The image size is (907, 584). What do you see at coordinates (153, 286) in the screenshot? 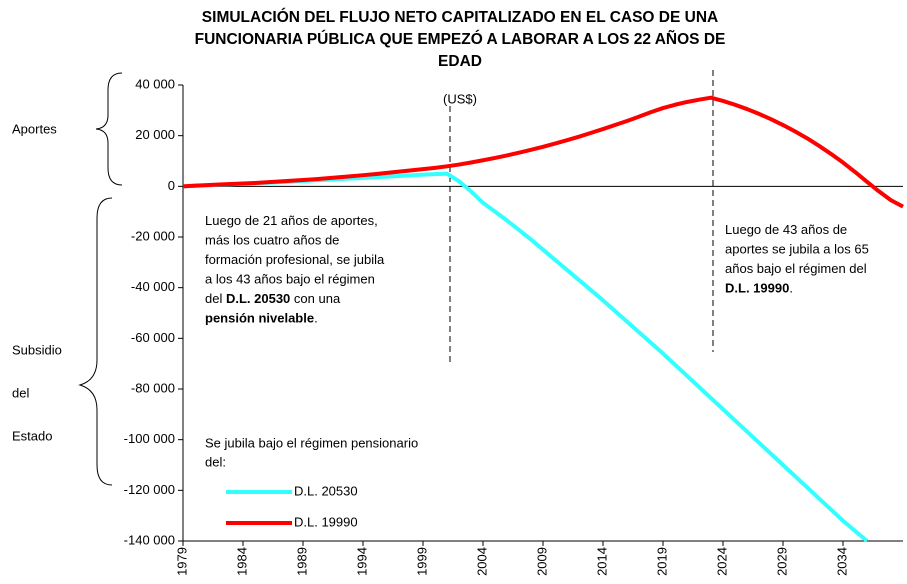
I see `y-tick-label: -40 000` at bounding box center [153, 286].